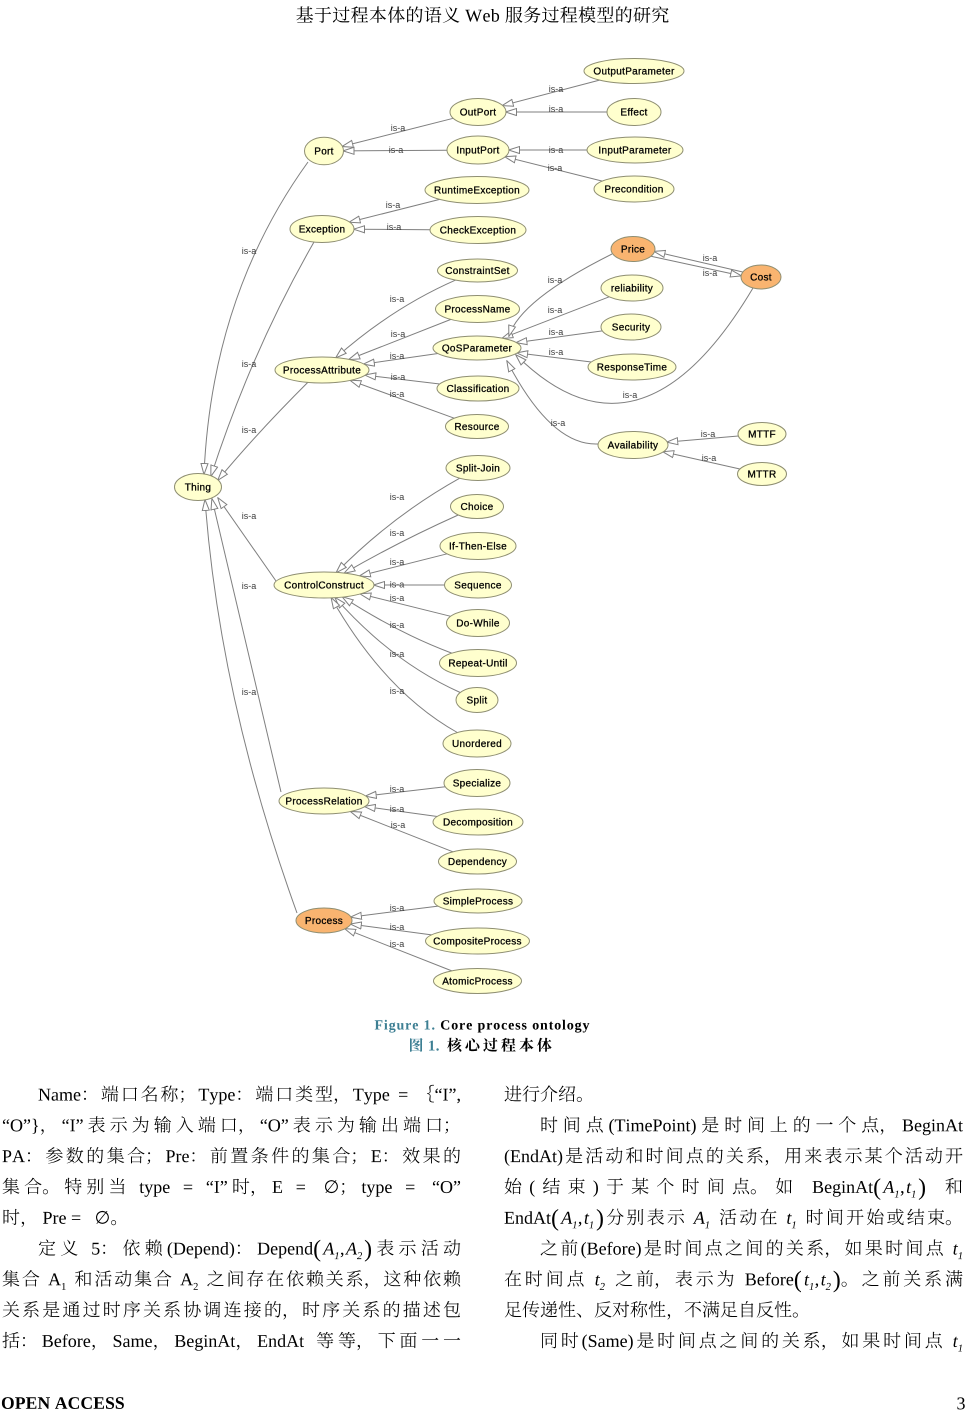  What do you see at coordinates (762, 475) in the screenshot?
I see `svg-text: MTTR` at bounding box center [762, 475].